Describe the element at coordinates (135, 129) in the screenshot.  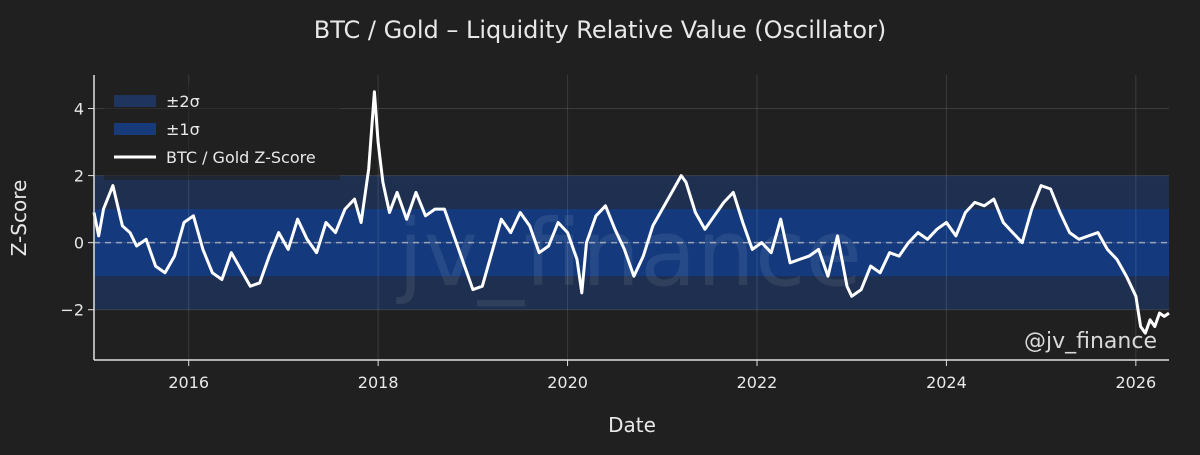
I see `legend-swatch-1sigma` at that location.